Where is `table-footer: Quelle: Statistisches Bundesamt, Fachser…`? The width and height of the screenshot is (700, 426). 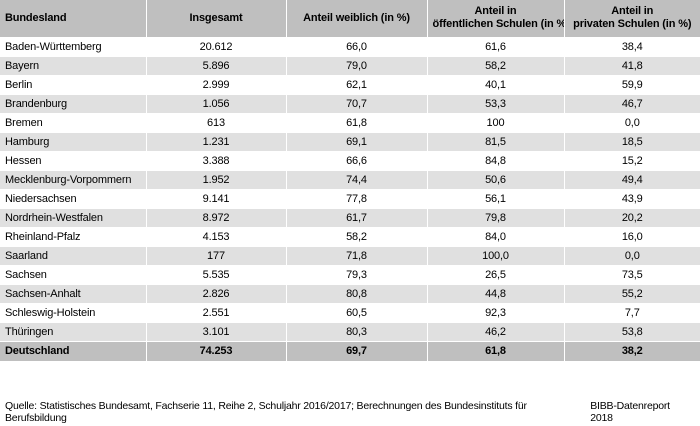
table-footer: Quelle: Statistisches Bundesamt, Fachser… is located at coordinates (350, 412).